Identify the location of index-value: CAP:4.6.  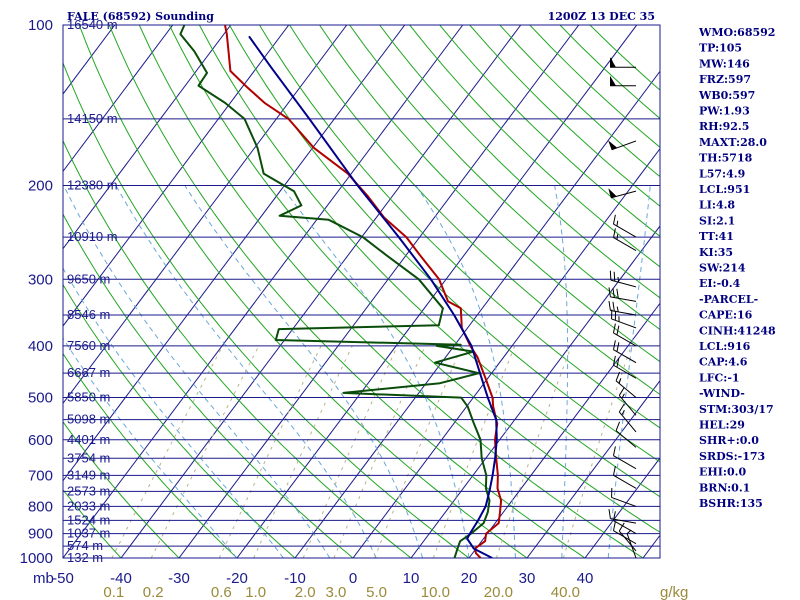
(723, 362).